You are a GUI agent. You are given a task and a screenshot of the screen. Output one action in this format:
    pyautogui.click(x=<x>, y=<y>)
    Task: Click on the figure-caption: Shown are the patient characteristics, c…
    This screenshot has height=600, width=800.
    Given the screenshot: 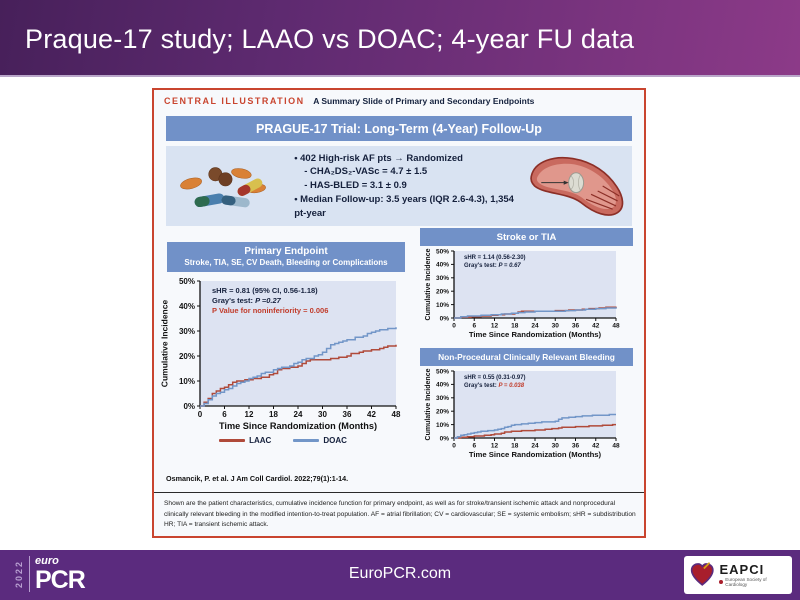 What is the action you would take?
    pyautogui.click(x=400, y=514)
    